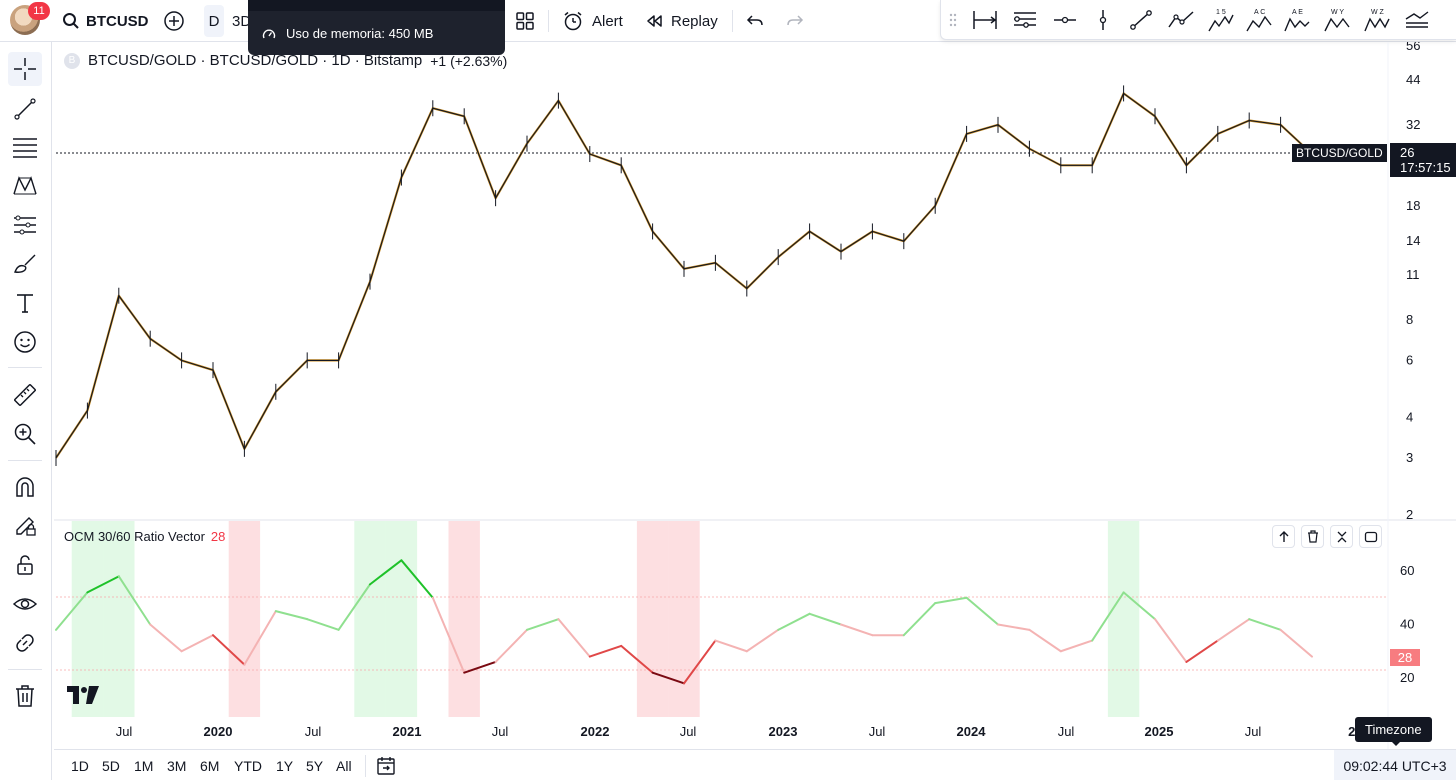  What do you see at coordinates (1425, 167) in the screenshot?
I see `bar-countdown: 17:57:15` at bounding box center [1425, 167].